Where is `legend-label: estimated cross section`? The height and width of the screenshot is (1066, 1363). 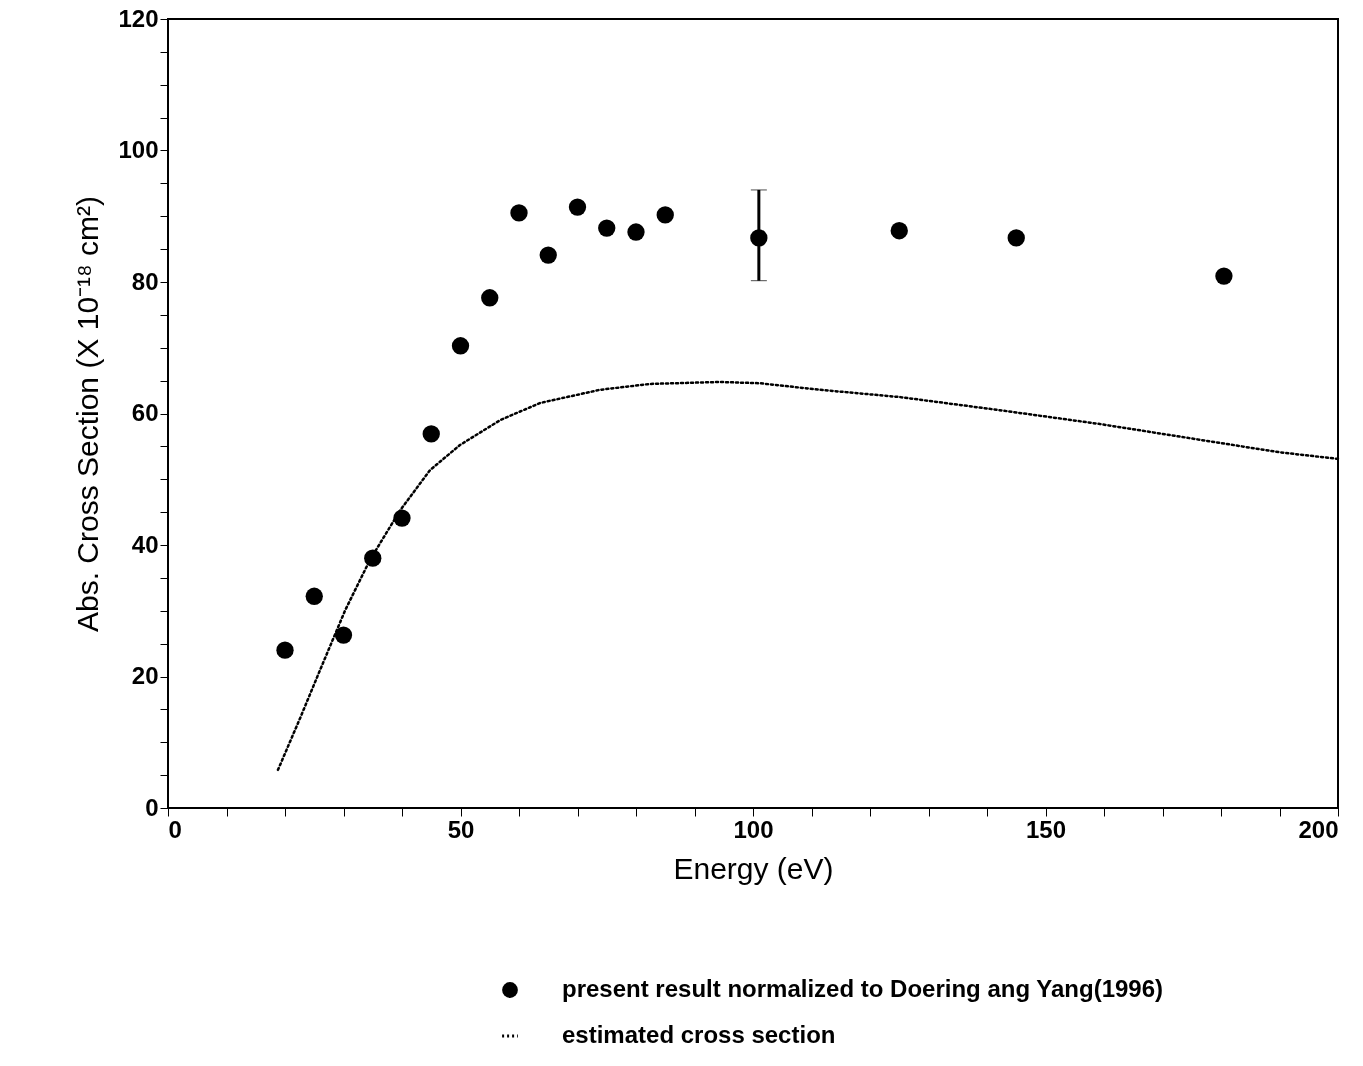
legend-label: estimated cross section is located at coordinates (699, 1034).